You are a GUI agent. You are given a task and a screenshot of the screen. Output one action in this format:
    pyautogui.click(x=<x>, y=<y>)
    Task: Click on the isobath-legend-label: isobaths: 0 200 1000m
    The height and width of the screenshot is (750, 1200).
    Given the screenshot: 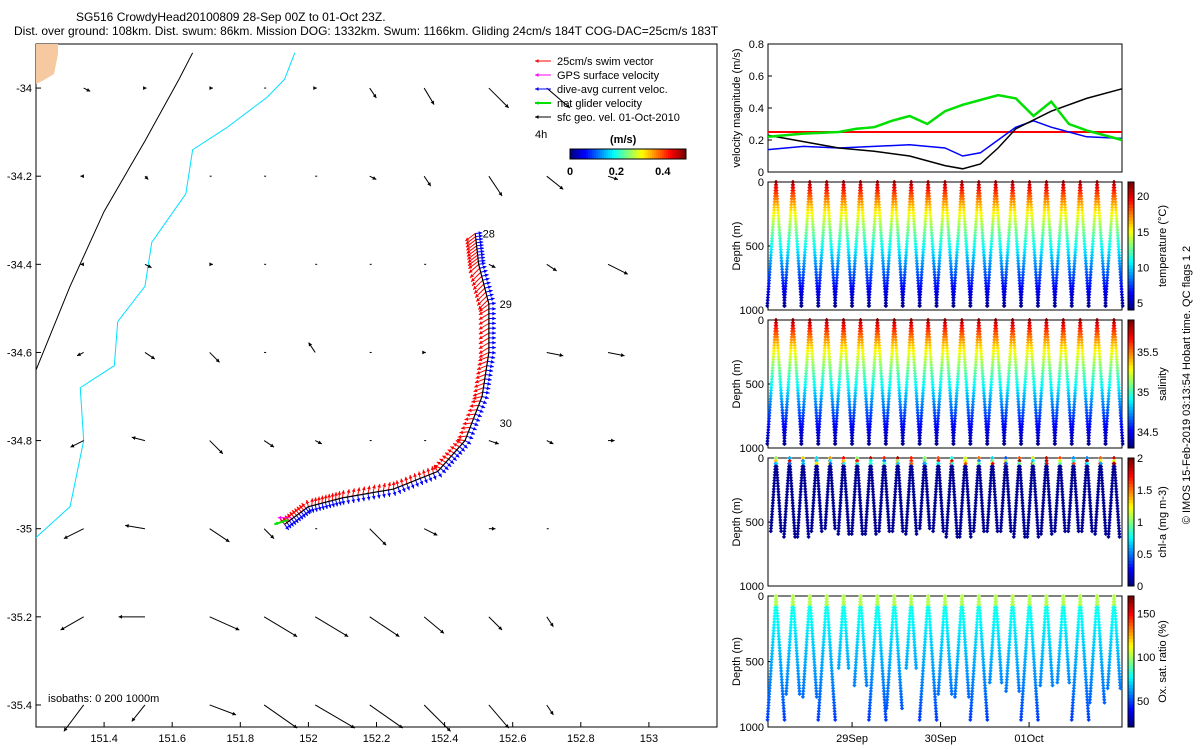 What is the action you would take?
    pyautogui.click(x=103, y=699)
    